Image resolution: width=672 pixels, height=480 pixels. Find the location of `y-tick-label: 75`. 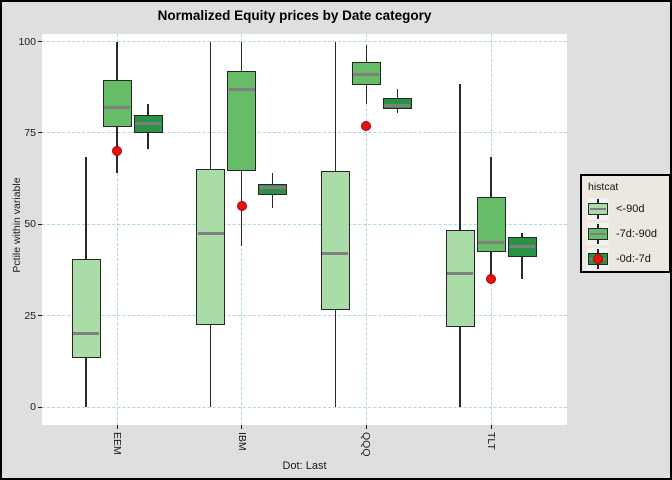

y-tick-label: 75 is located at coordinates (30, 132).